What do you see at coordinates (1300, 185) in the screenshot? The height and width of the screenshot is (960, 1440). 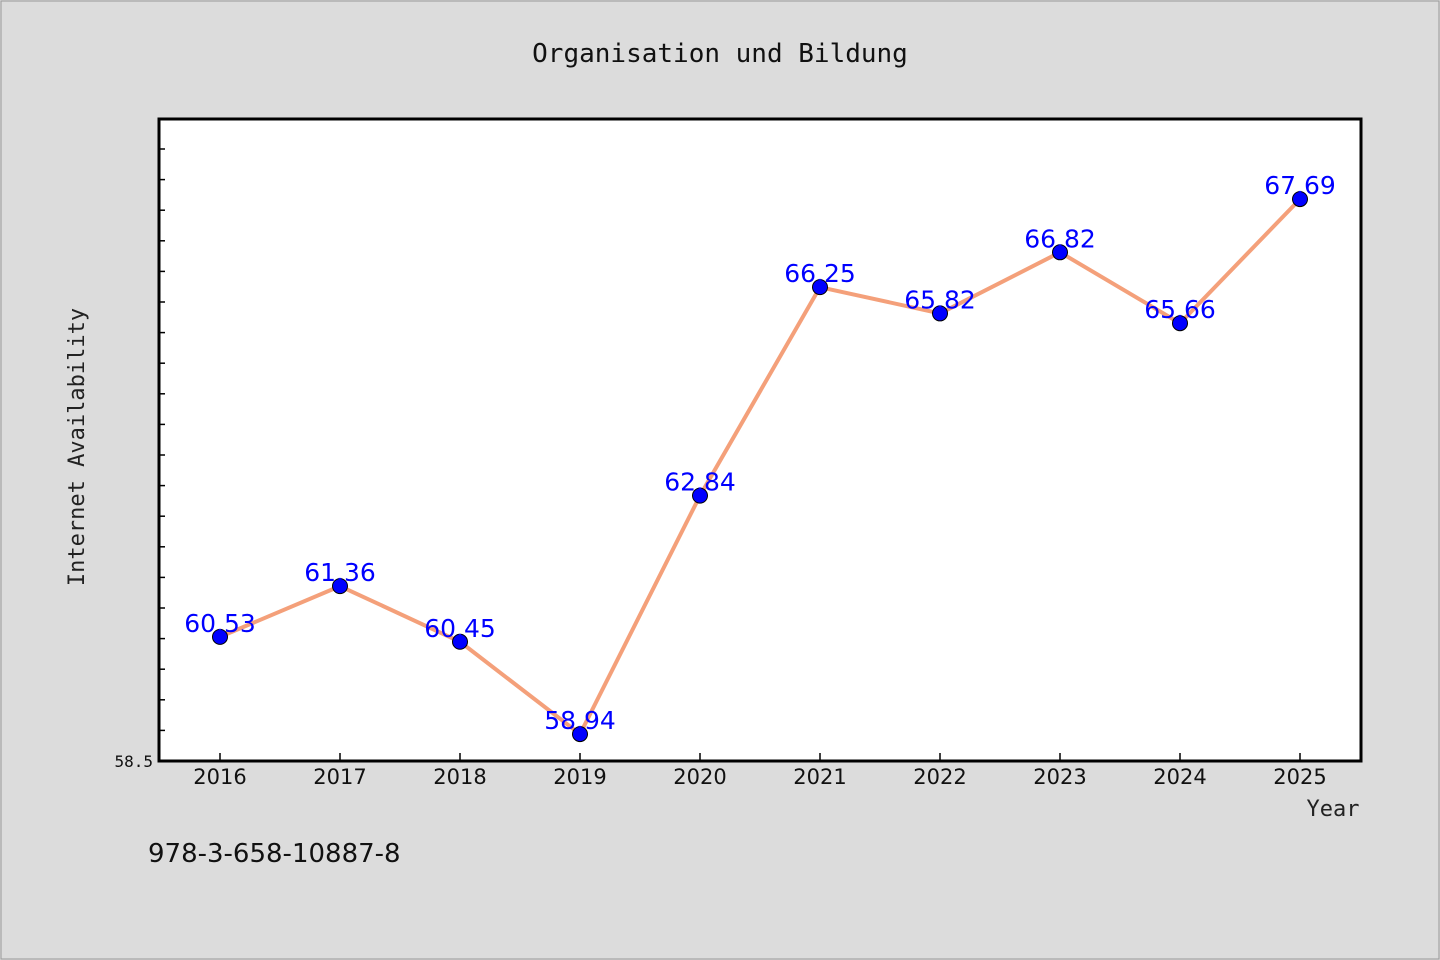 I see `data-label: 67.69` at bounding box center [1300, 185].